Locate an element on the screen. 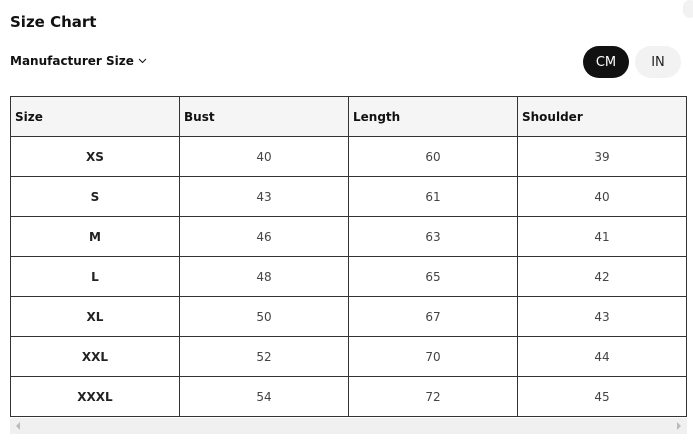 Image resolution: width=693 pixels, height=440 pixels. header-cell: Length is located at coordinates (433, 116).